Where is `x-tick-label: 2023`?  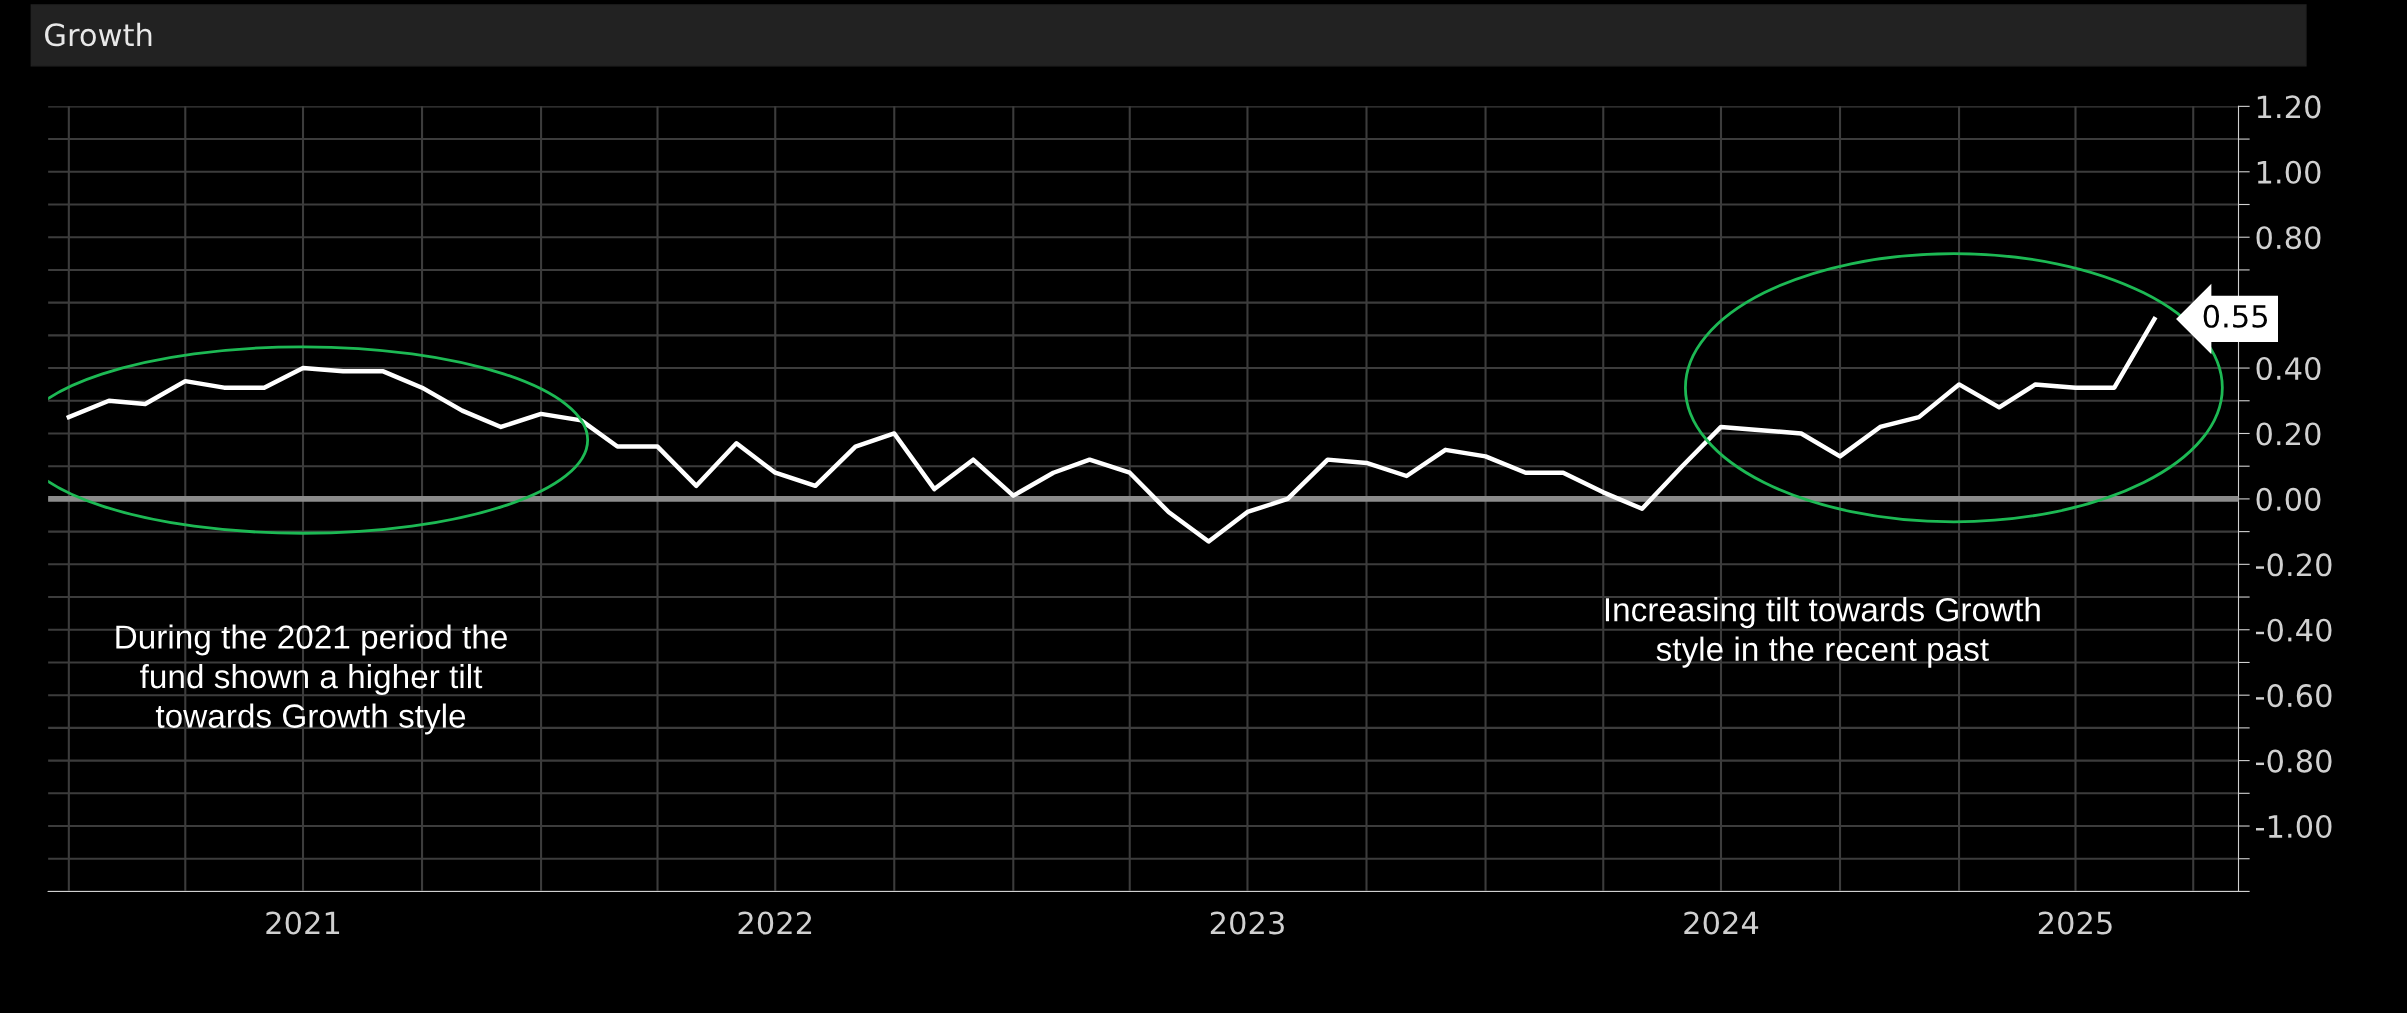
x-tick-label: 2023 is located at coordinates (1247, 923).